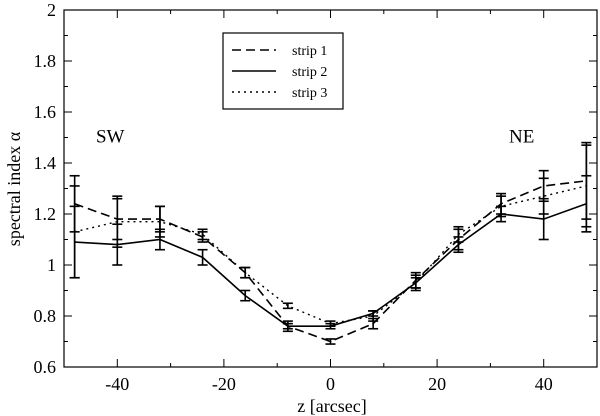  Describe the element at coordinates (45, 214) in the screenshot. I see `y-tick-label: 1.2` at that location.